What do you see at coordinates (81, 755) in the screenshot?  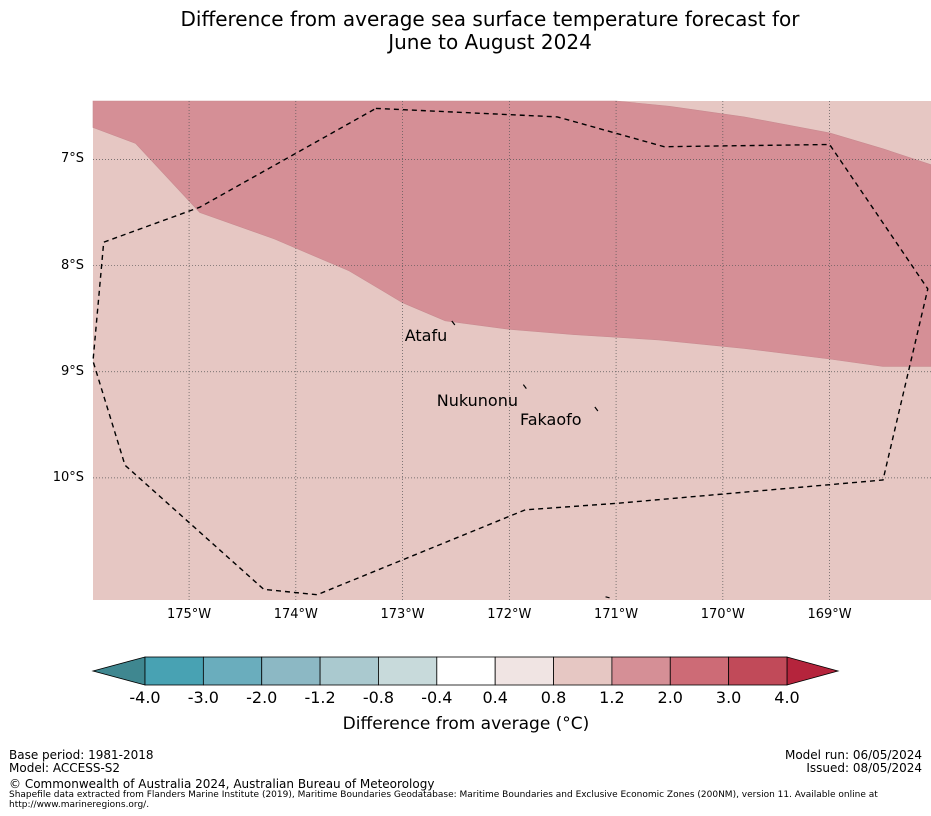 I see `base-period: Base period: 1981-2018` at bounding box center [81, 755].